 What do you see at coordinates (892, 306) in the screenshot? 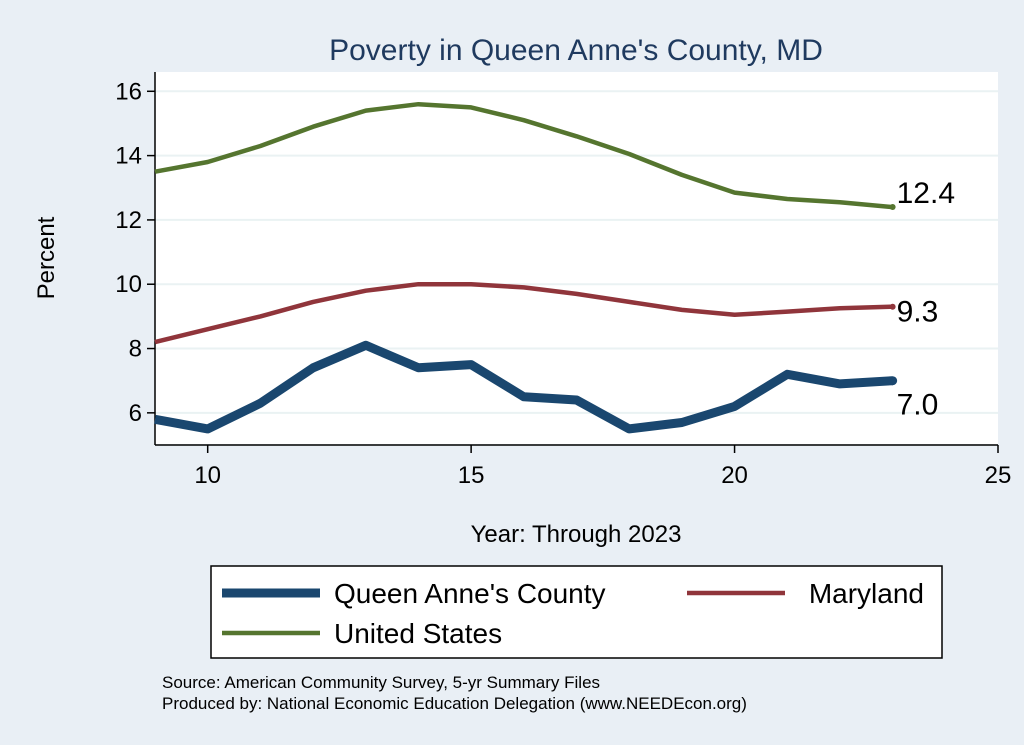
I see `end-point-maryland` at bounding box center [892, 306].